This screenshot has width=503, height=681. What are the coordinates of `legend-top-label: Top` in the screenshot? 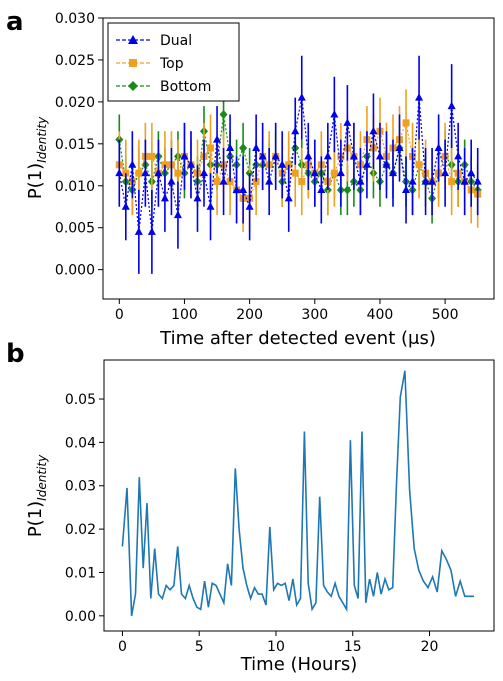 It's located at (171, 64).